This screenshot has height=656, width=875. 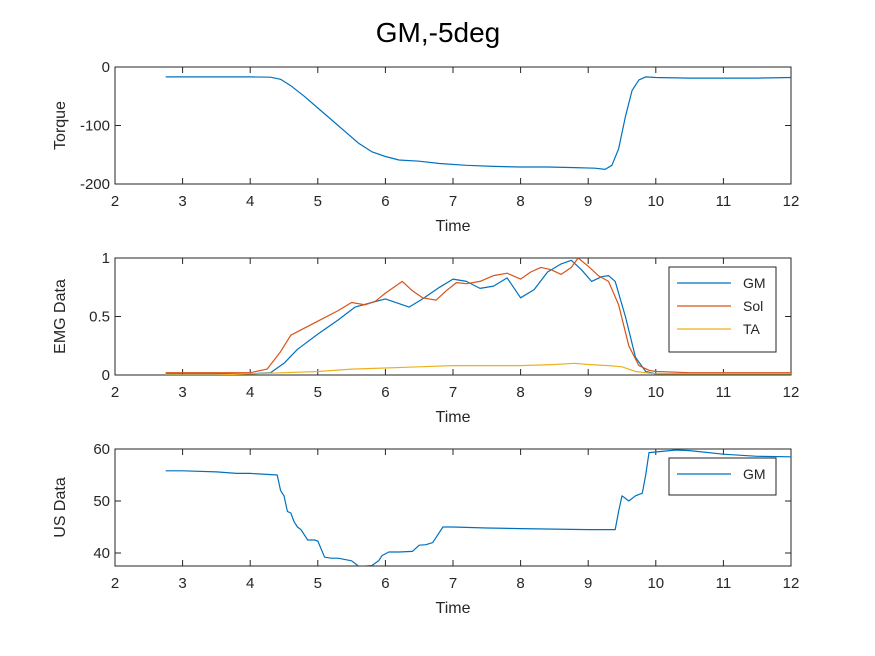 What do you see at coordinates (753, 306) in the screenshot?
I see `legend-entry: Sol` at bounding box center [753, 306].